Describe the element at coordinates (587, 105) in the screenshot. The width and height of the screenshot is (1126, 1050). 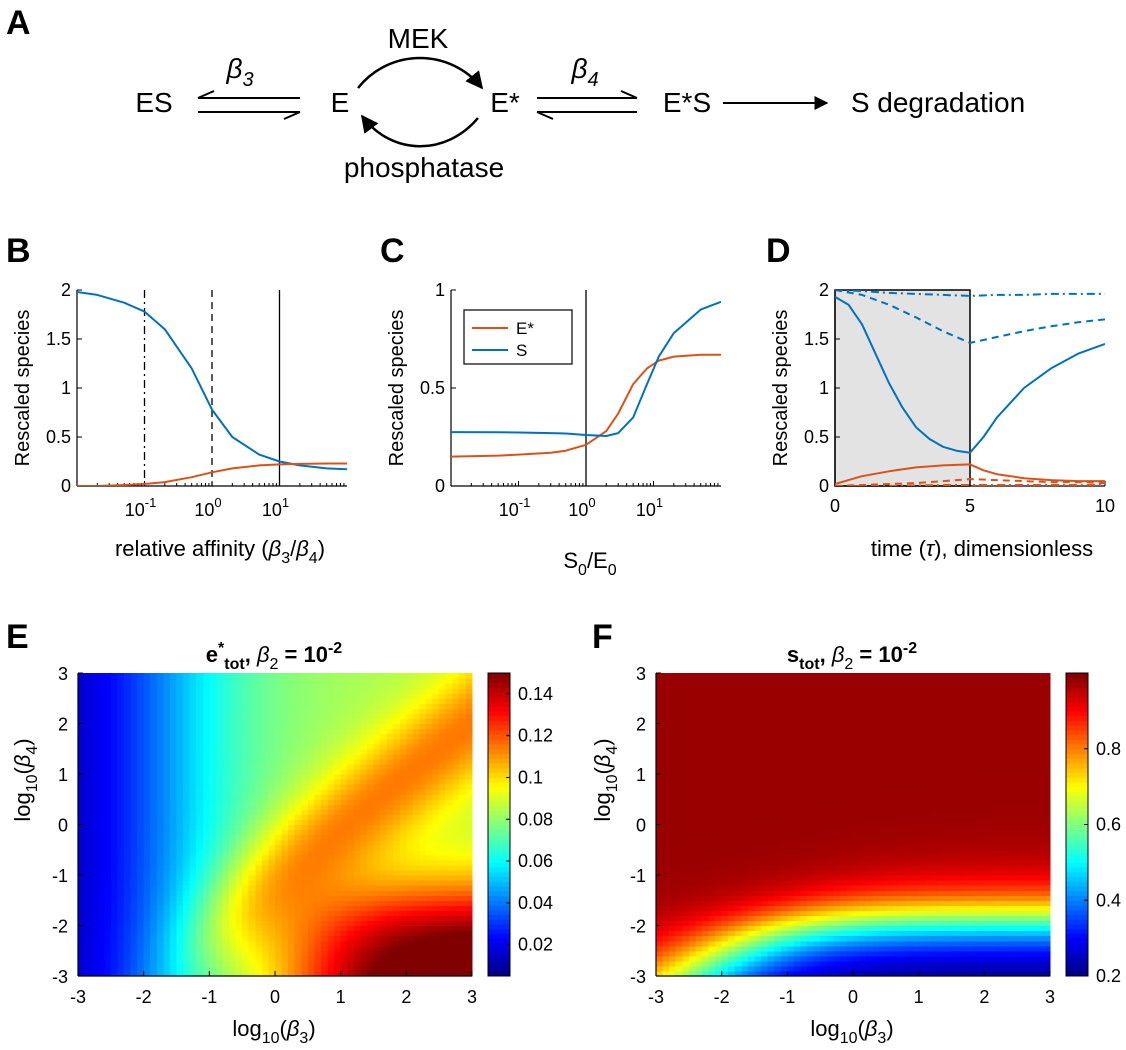
I see `beta4-arrows` at that location.